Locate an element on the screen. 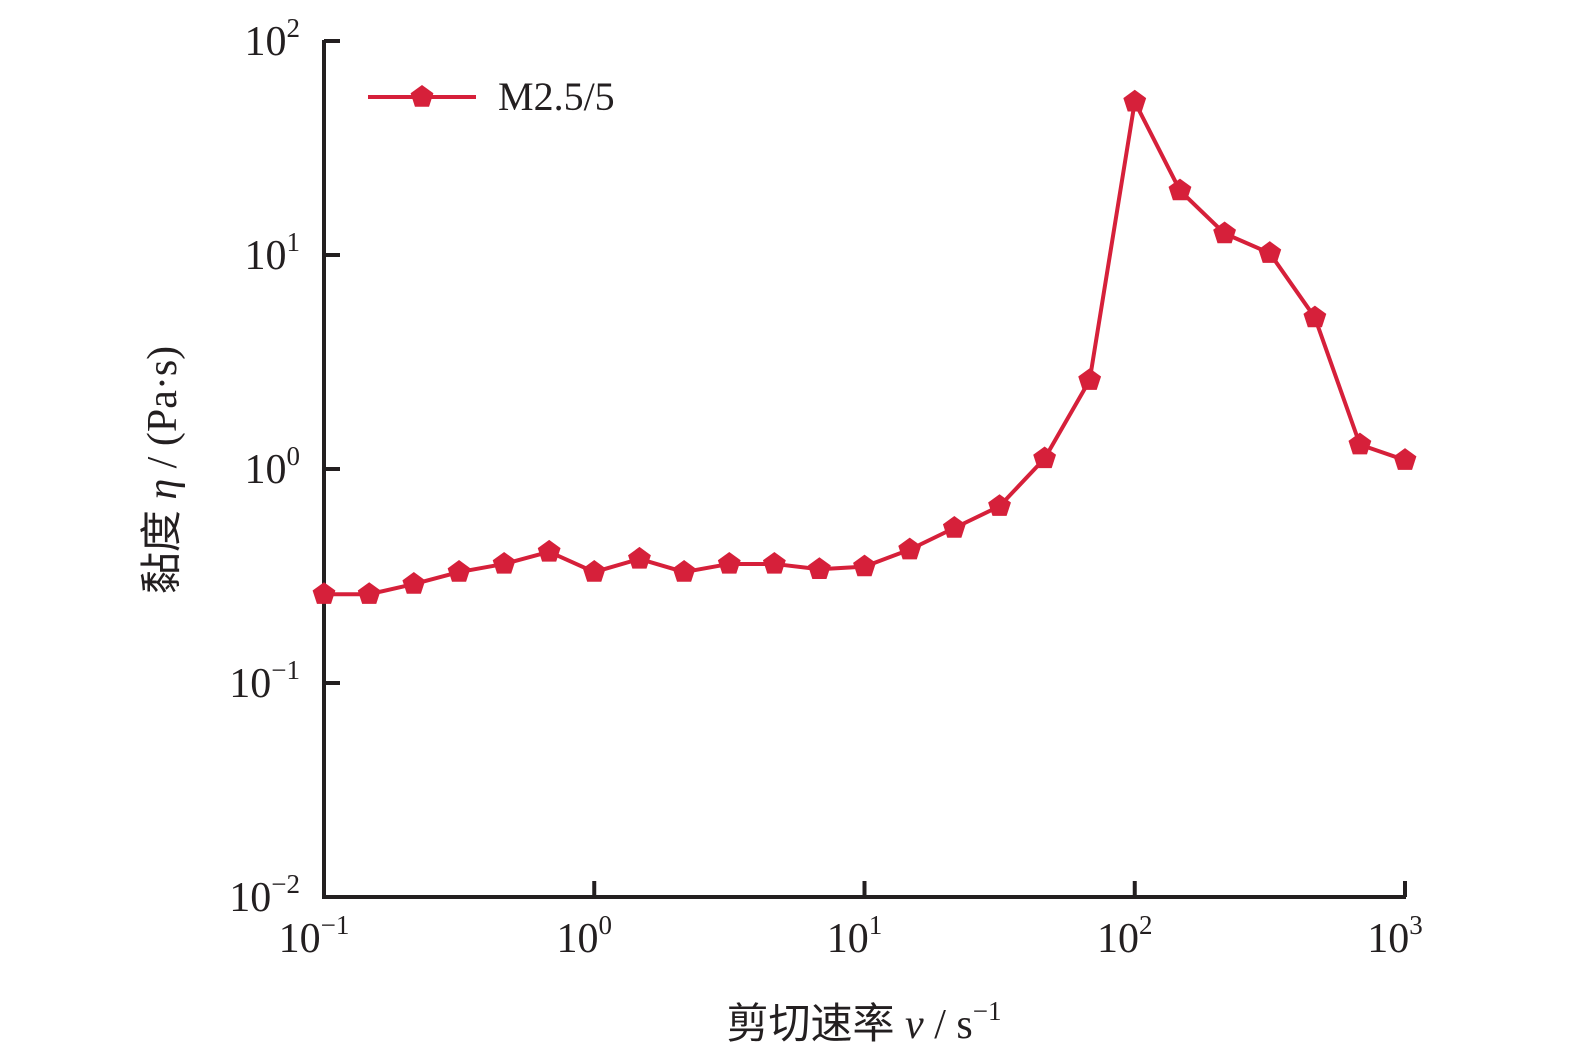 The height and width of the screenshot is (1063, 1575). legend-marker is located at coordinates (422, 96).